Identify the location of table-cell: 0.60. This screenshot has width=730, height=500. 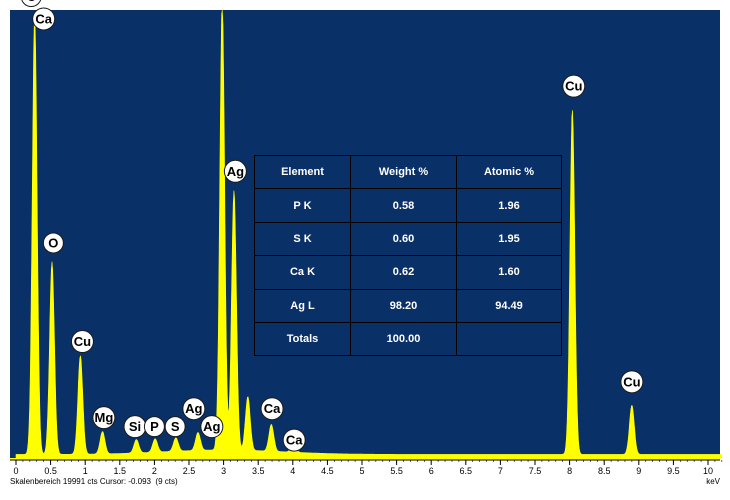
(403, 239).